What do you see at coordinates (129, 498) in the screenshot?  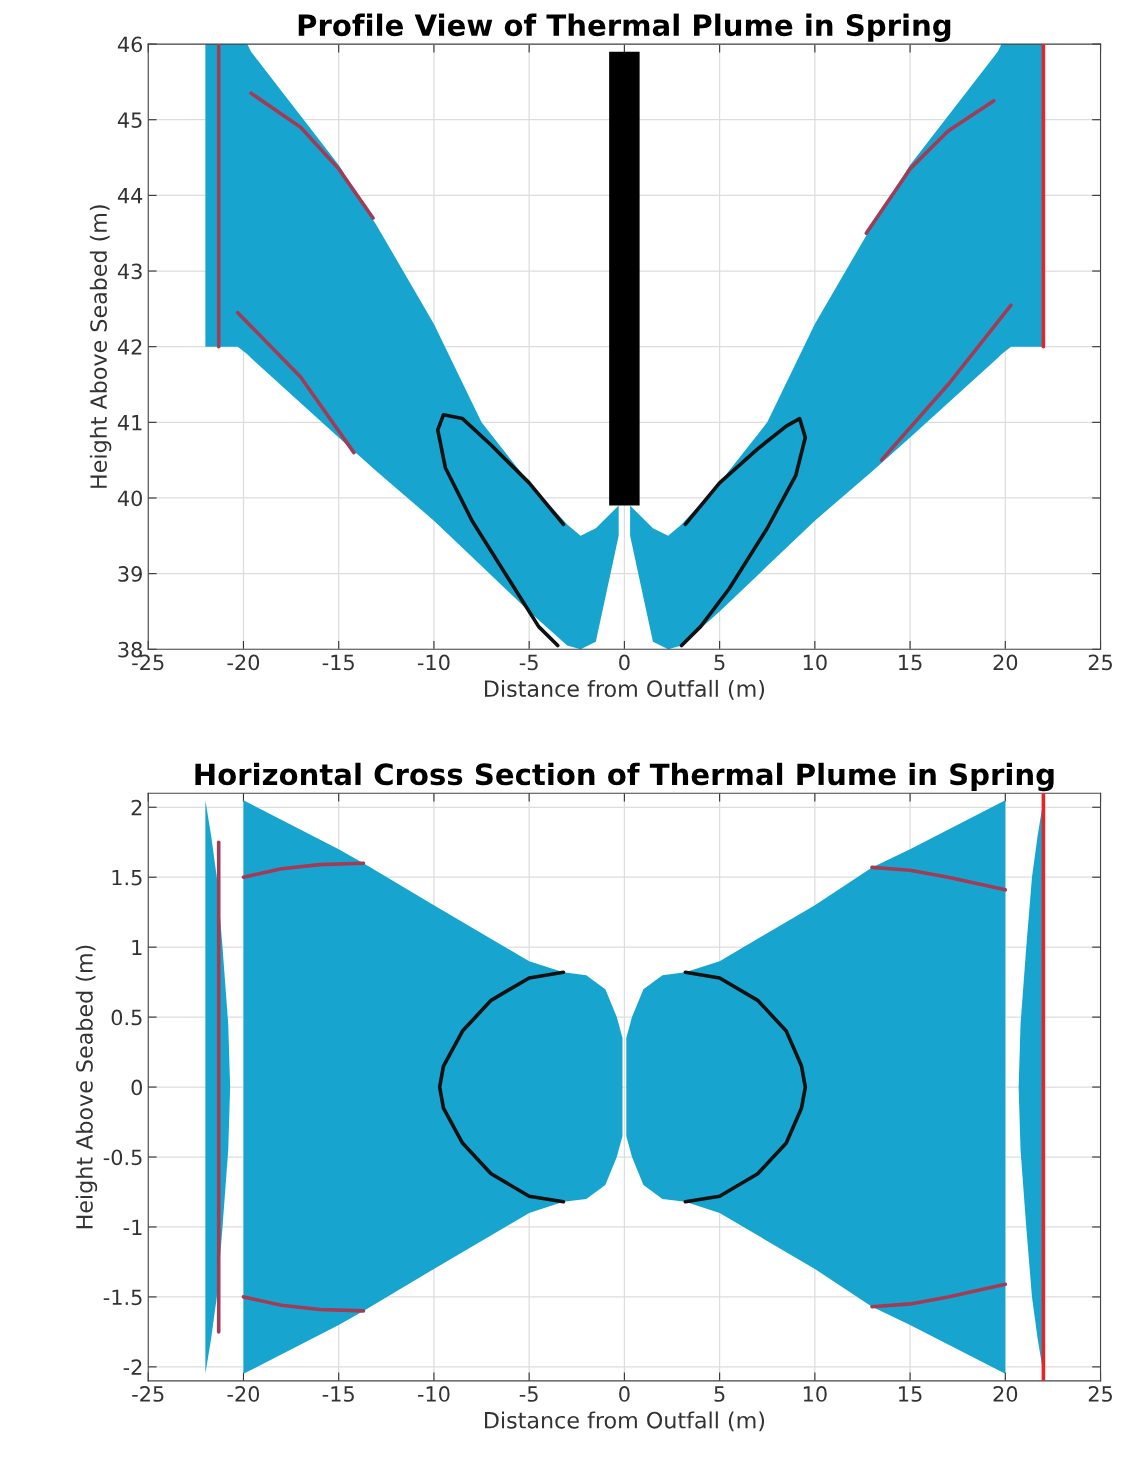 I see `y-tick-label: 40` at bounding box center [129, 498].